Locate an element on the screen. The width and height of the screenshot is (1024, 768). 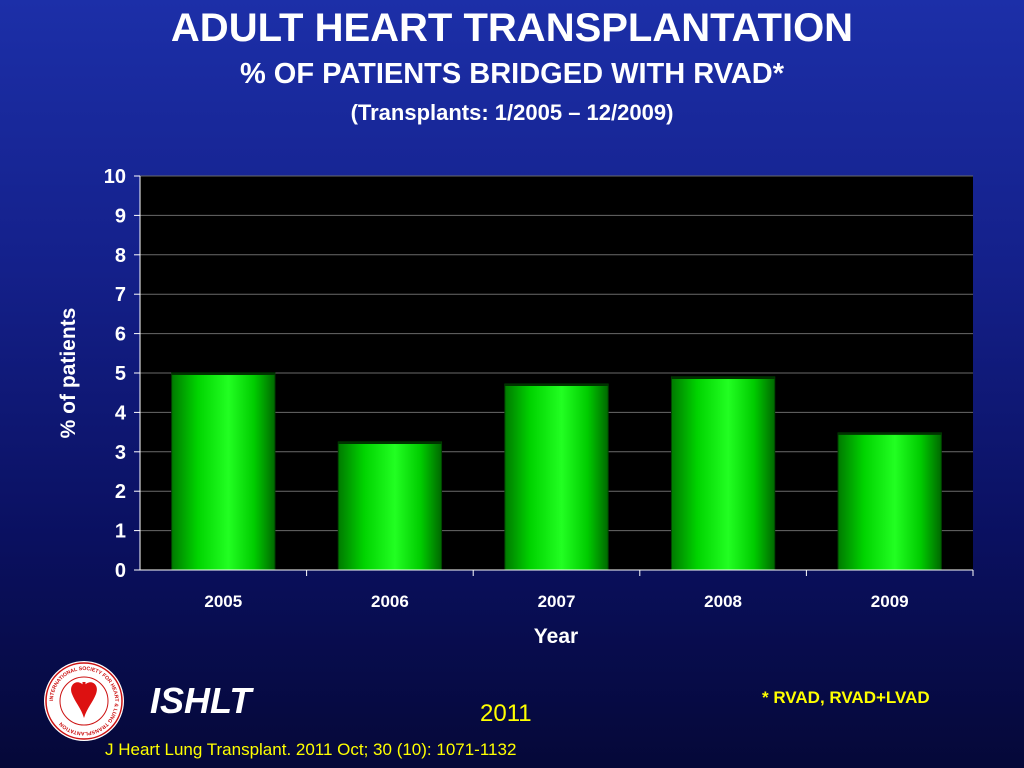
y-axis-ticks: 0 1 2 3 4 5 6 7 8 9 10 is located at coordinates (122, 374).